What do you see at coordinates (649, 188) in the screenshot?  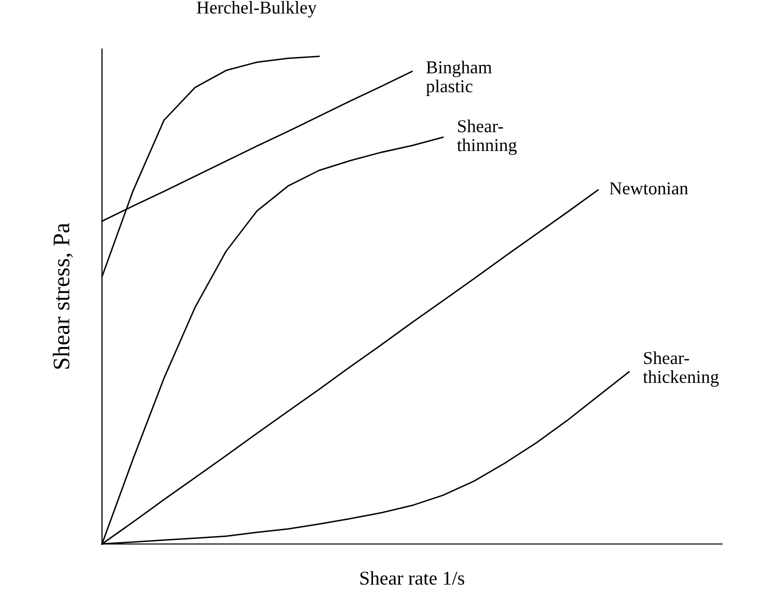 I see `series-label: Newtonian` at bounding box center [649, 188].